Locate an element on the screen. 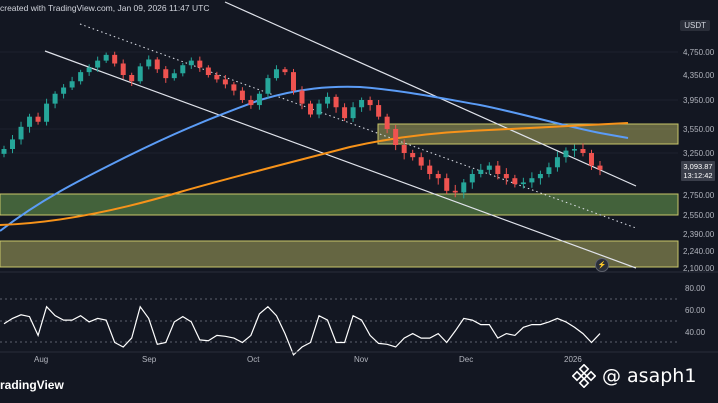 This screenshot has height=403, width=718. price-label-8: 2,240.00 is located at coordinates (699, 251).